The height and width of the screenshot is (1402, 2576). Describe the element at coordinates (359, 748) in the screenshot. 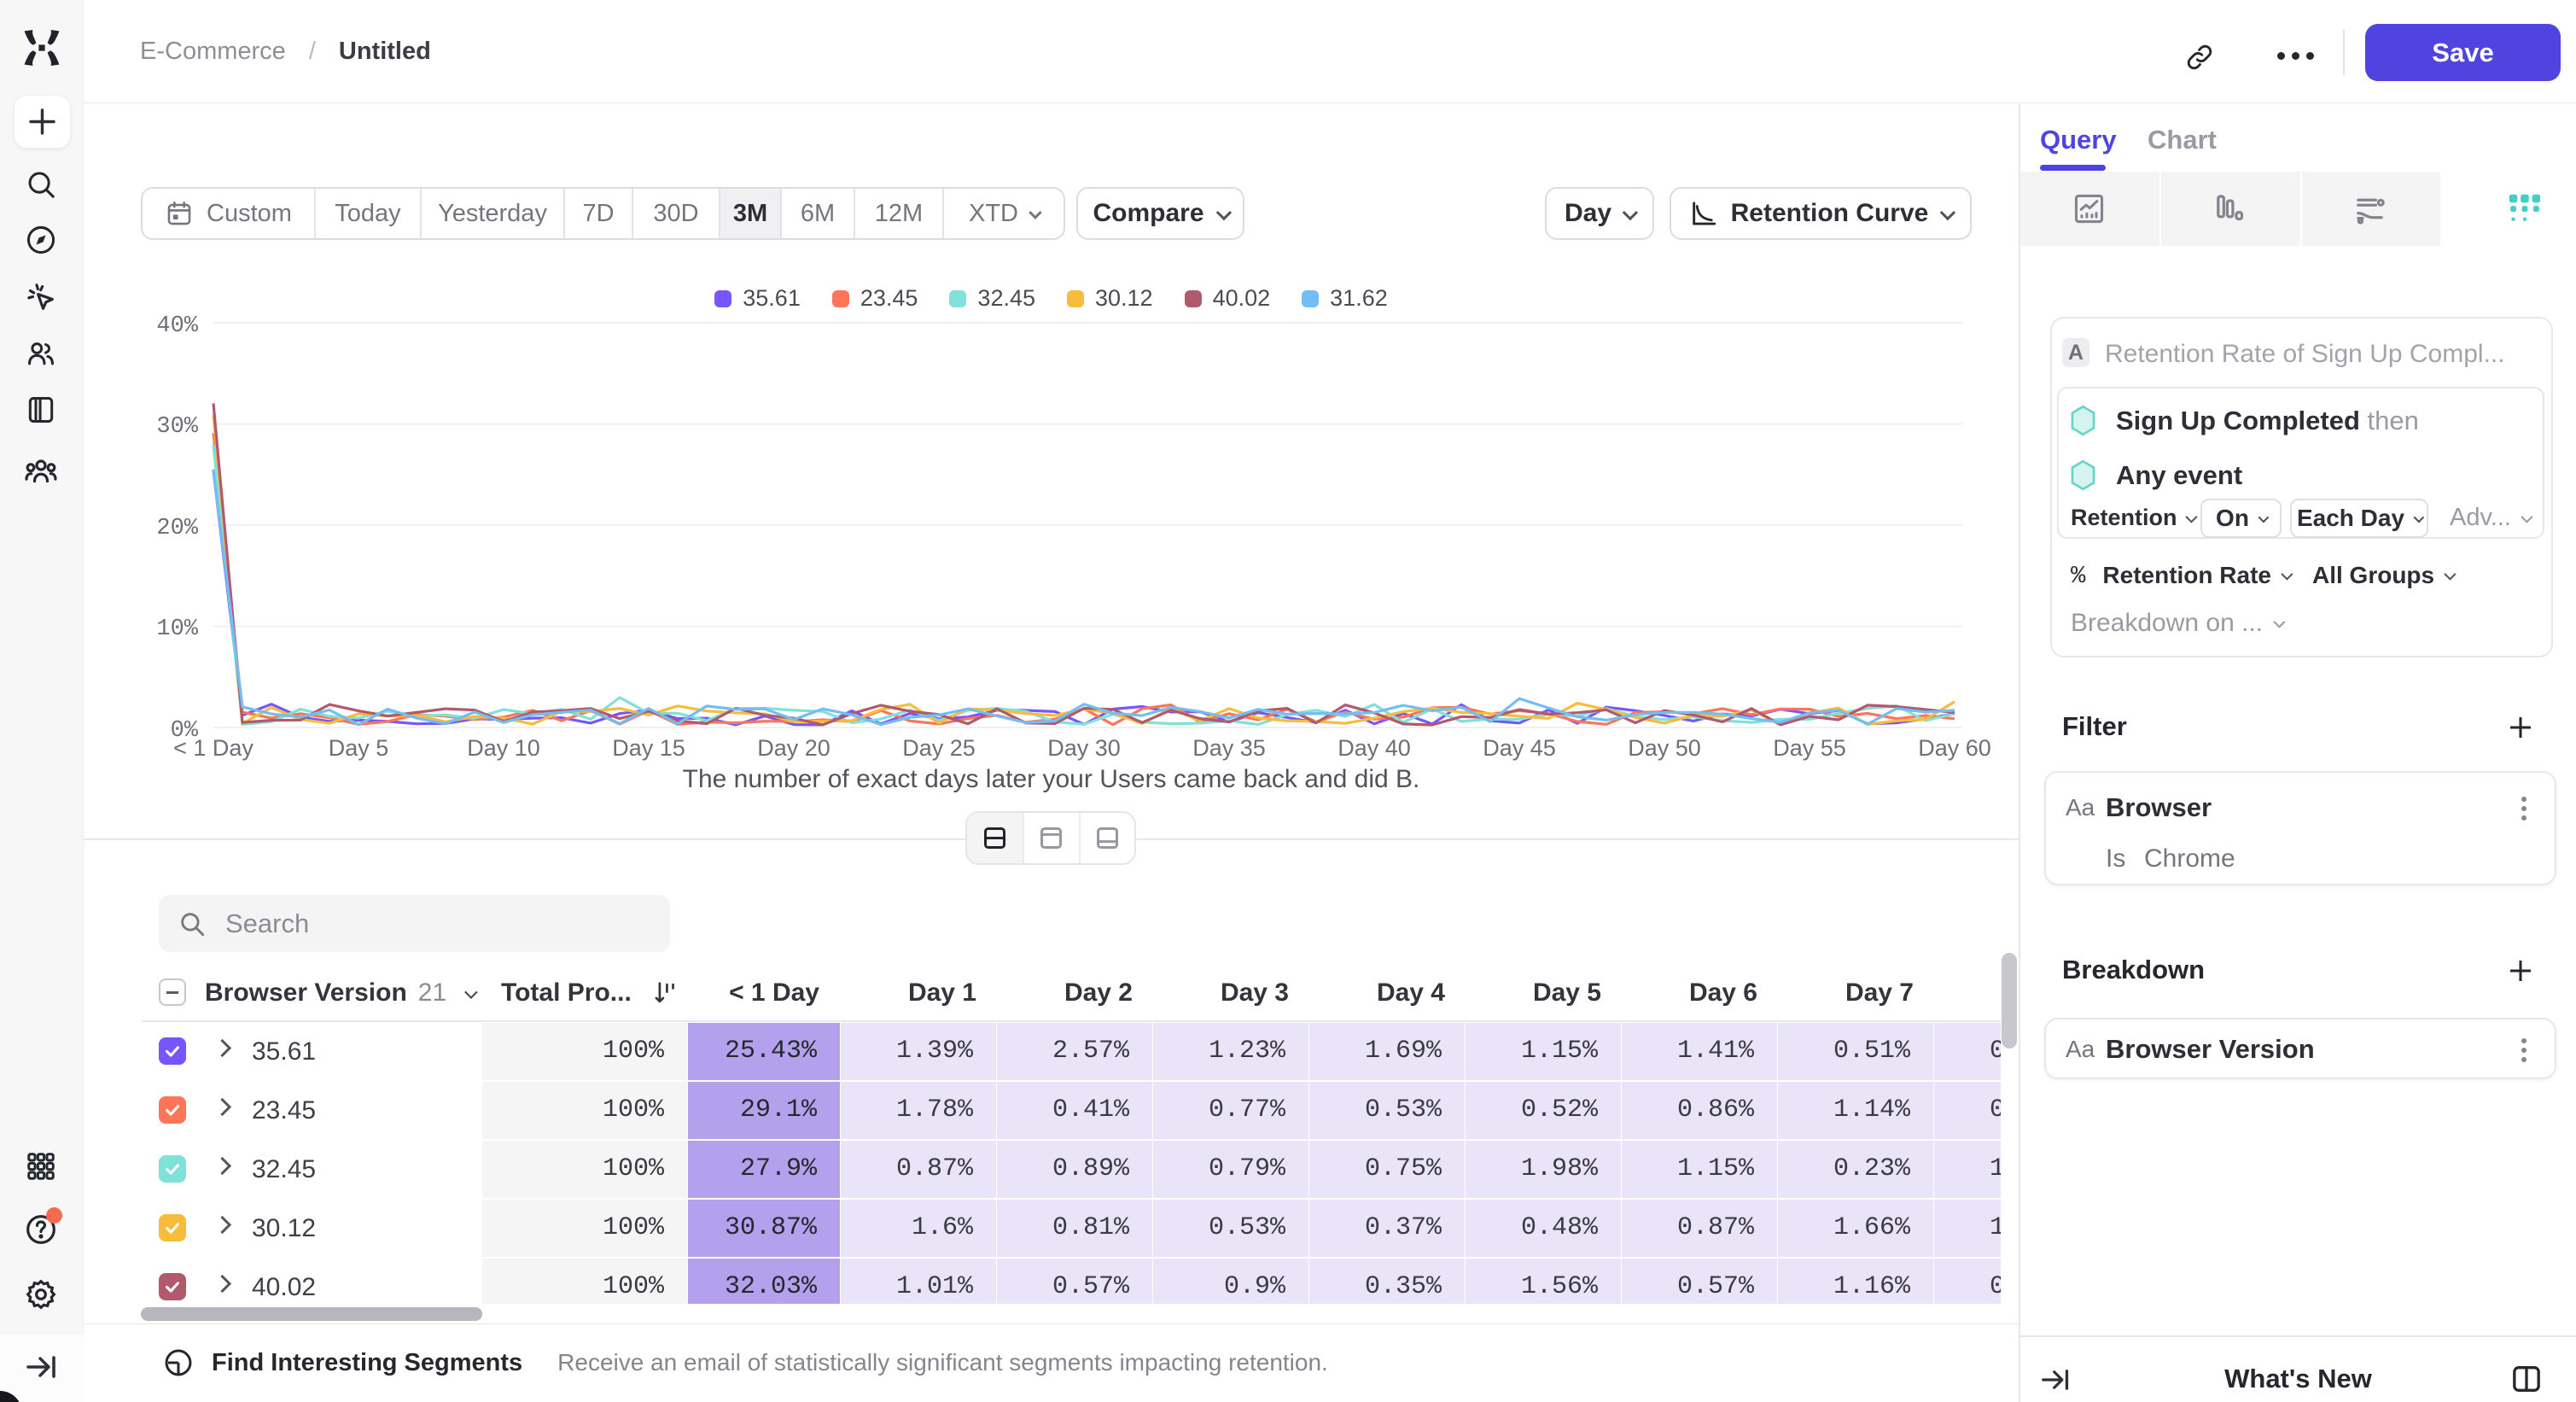

I see `svg-text: Day 5` at that location.